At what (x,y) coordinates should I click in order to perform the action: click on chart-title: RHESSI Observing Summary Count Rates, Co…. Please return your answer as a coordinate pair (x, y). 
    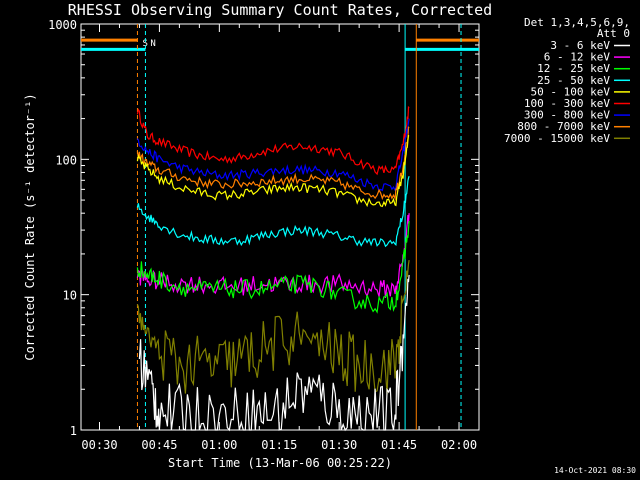
    Looking at the image, I should click on (280, 10).